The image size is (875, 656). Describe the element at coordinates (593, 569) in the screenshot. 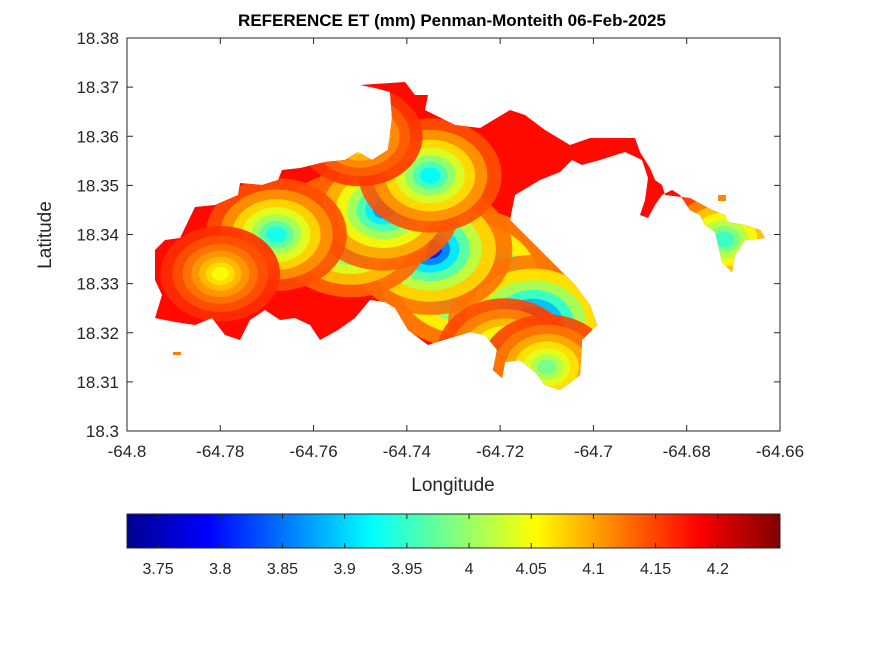

I see `colorbar-tick-label: 4.1` at that location.